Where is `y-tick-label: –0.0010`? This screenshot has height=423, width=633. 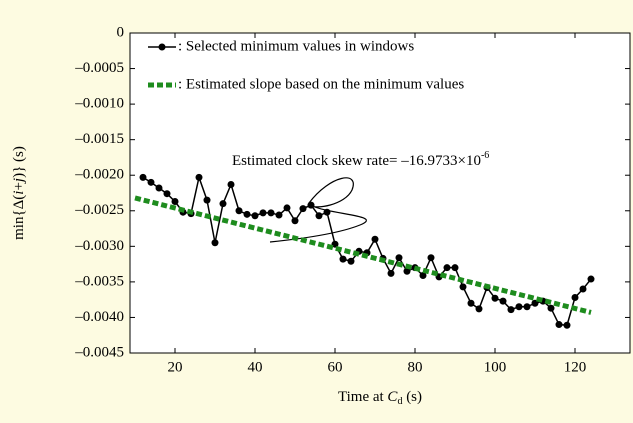
y-tick-label: –0.0010 is located at coordinates (99, 104).